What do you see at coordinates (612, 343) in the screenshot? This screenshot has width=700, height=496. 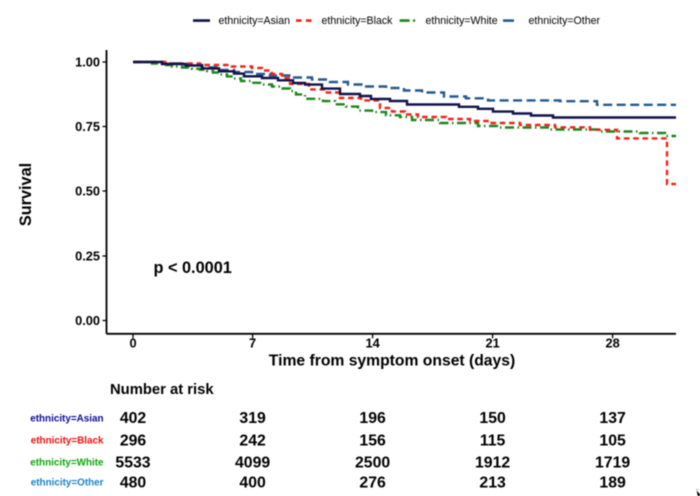 I see `svg-text: 28` at bounding box center [612, 343].